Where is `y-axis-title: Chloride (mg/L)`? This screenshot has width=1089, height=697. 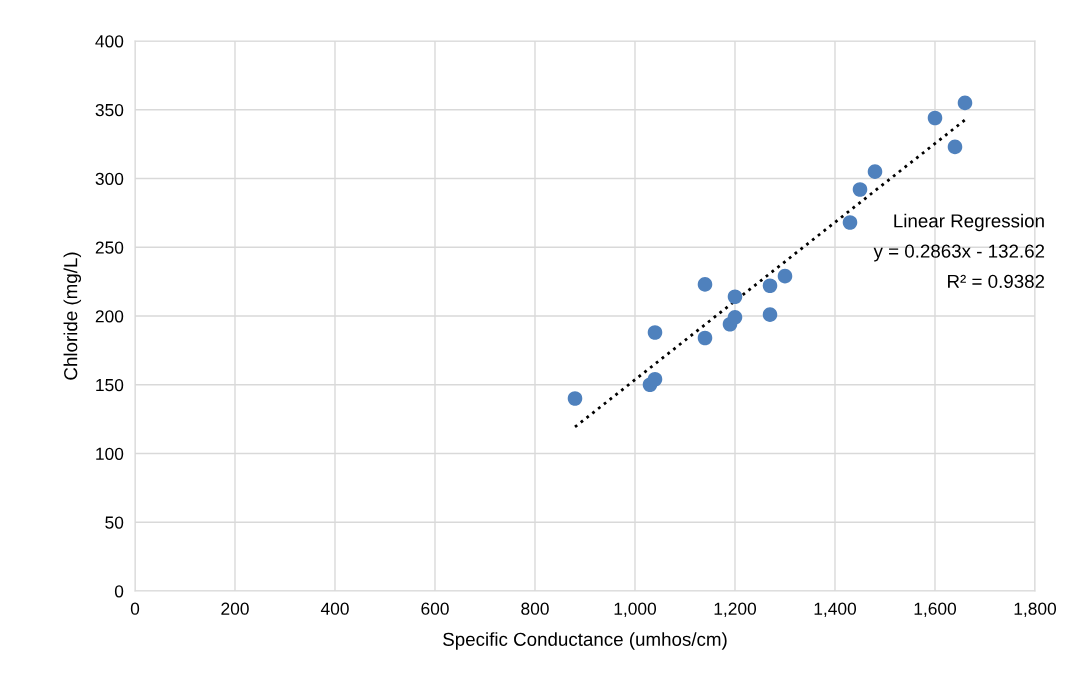 y-axis-title: Chloride (mg/L) is located at coordinates (72, 316).